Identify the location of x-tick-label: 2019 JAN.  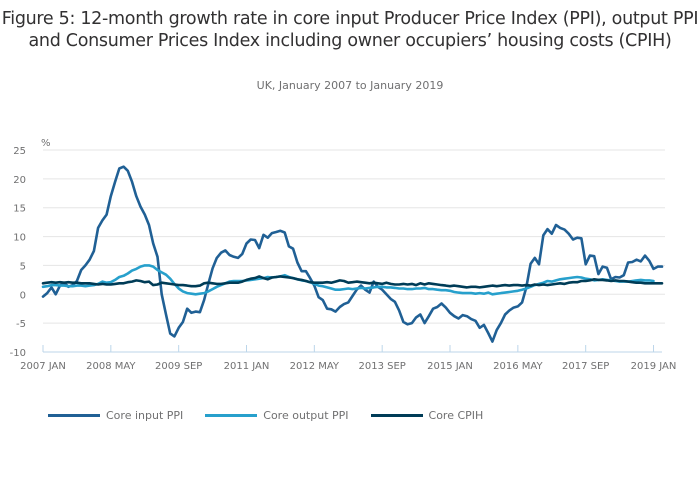
(654, 366).